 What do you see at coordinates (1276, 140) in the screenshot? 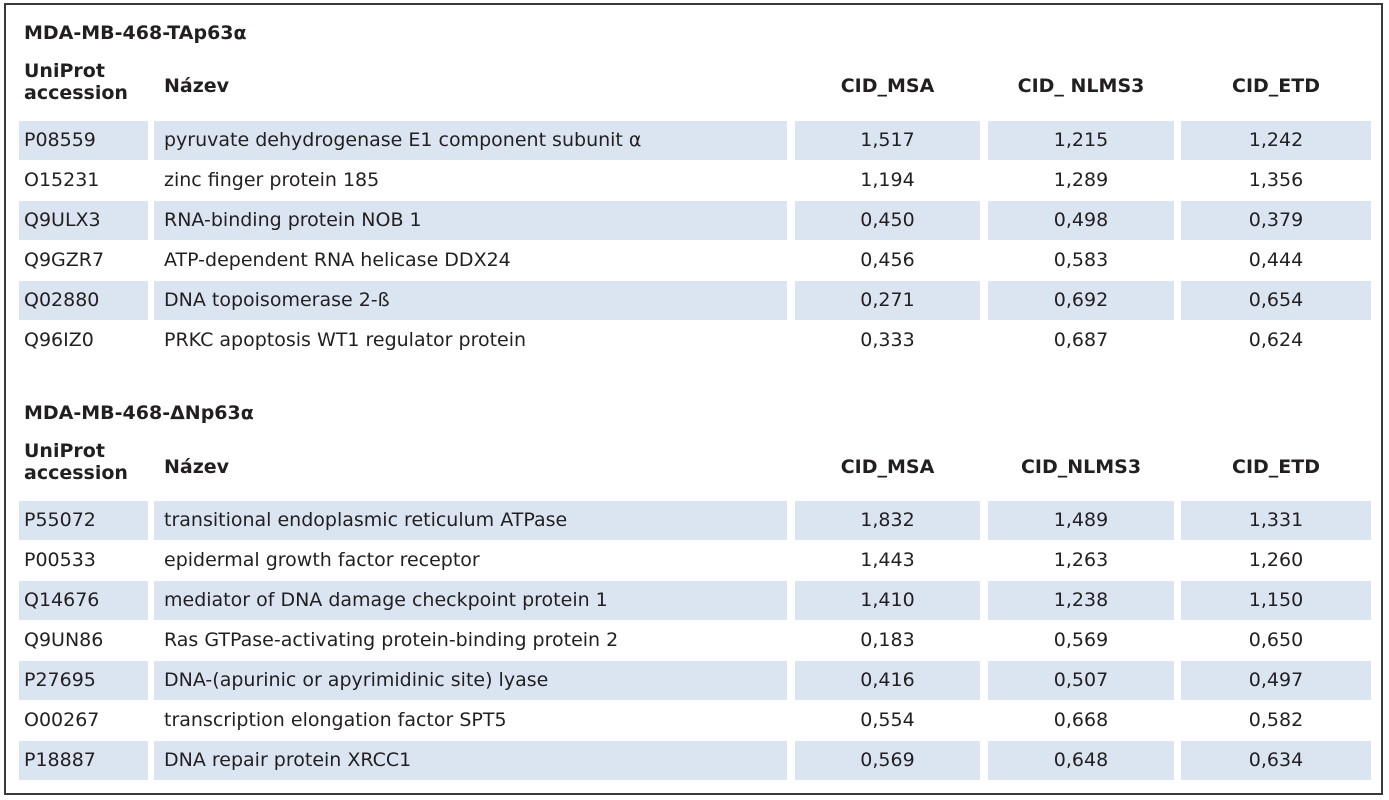
I see `cell-cid-etd: 1,242` at bounding box center [1276, 140].